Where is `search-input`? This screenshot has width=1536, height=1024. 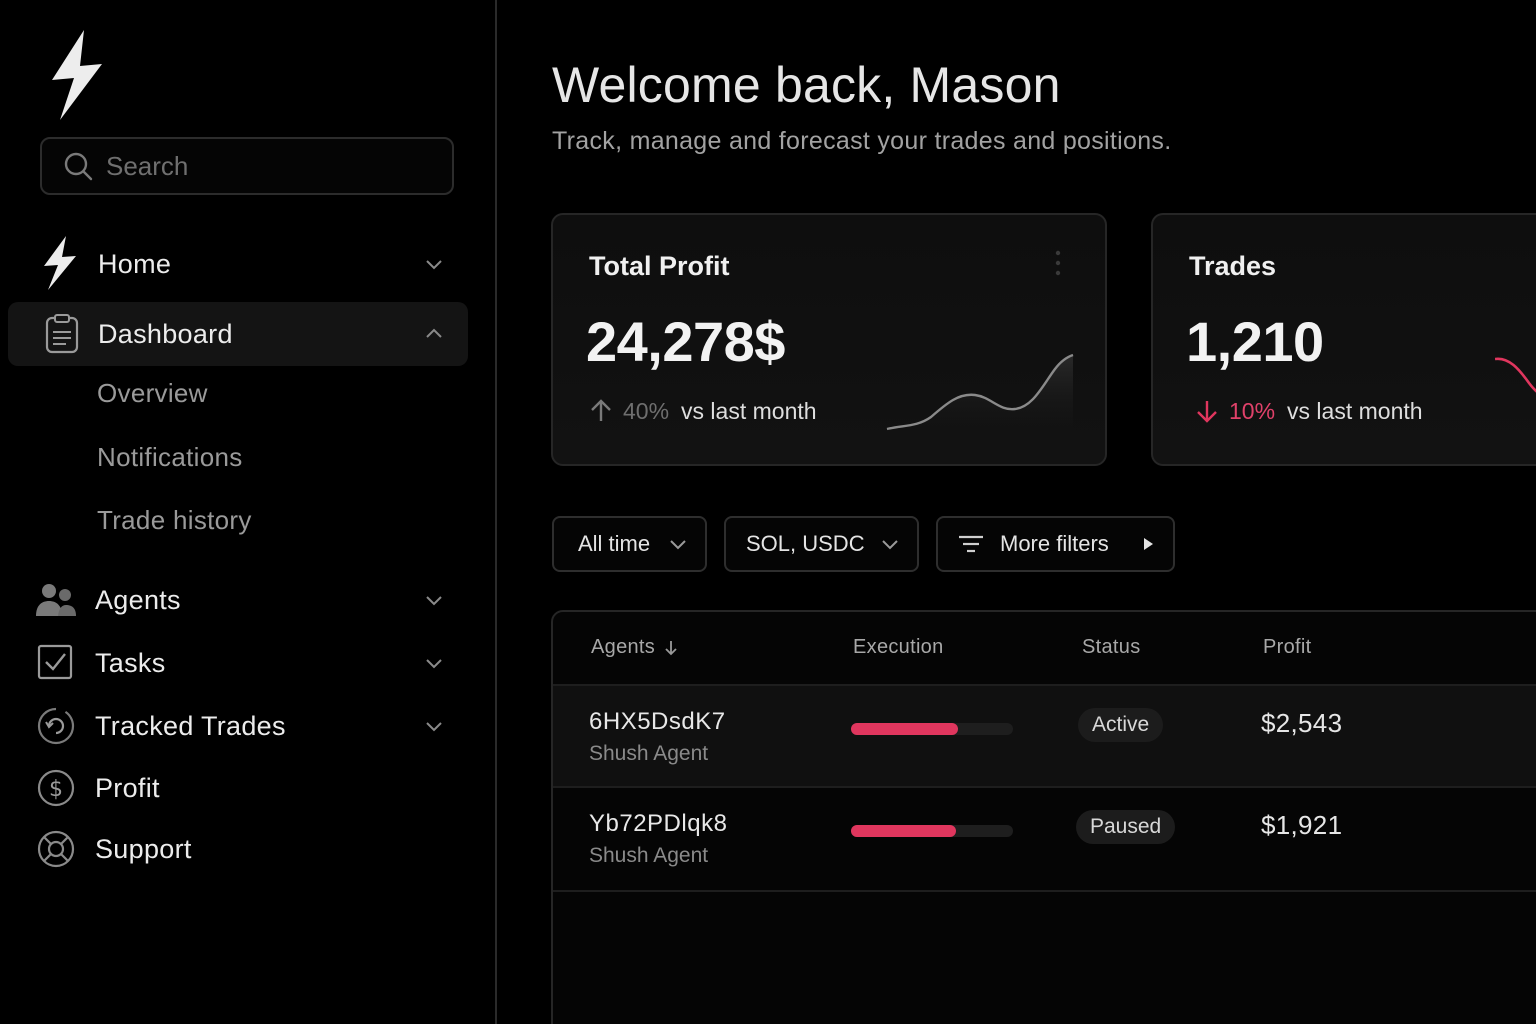
search-input is located at coordinates (266, 166).